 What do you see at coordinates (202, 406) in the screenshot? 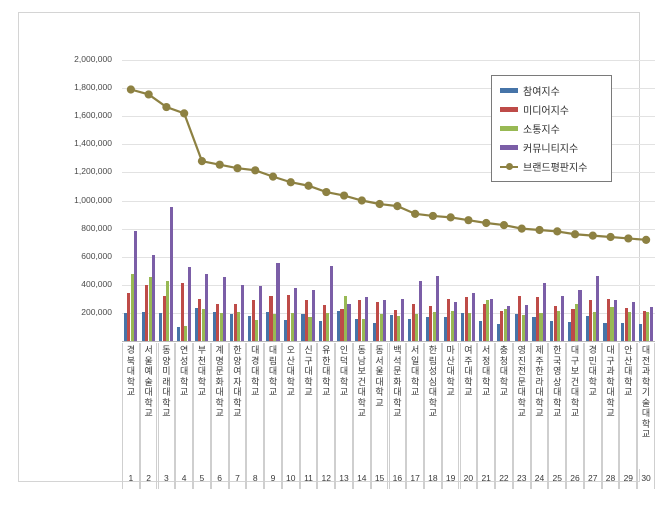
I see `category-axis-label: 부천대학교` at bounding box center [202, 406].